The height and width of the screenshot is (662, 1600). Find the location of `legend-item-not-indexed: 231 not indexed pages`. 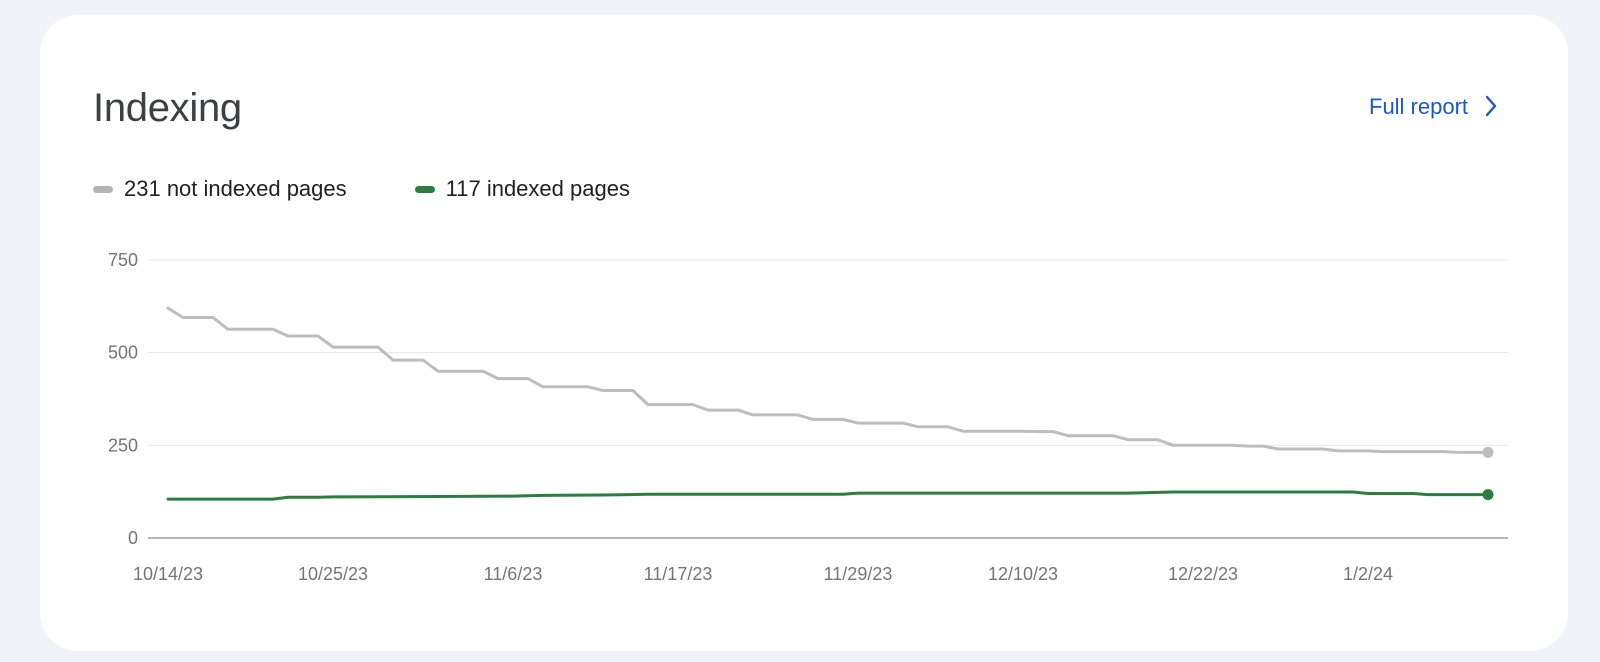

legend-item-not-indexed: 231 not indexed pages is located at coordinates (220, 189).